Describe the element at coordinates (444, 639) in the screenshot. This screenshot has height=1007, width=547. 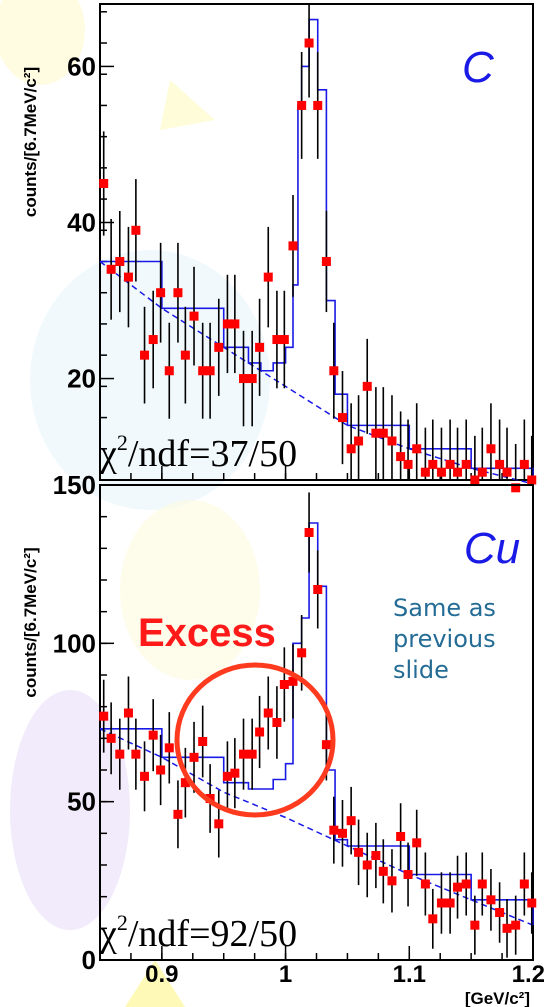
I see `note-line: previous` at that location.